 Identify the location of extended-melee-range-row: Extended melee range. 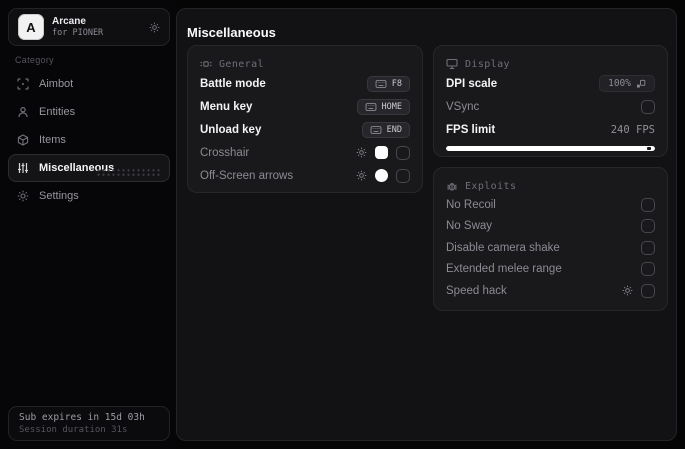
(550, 270).